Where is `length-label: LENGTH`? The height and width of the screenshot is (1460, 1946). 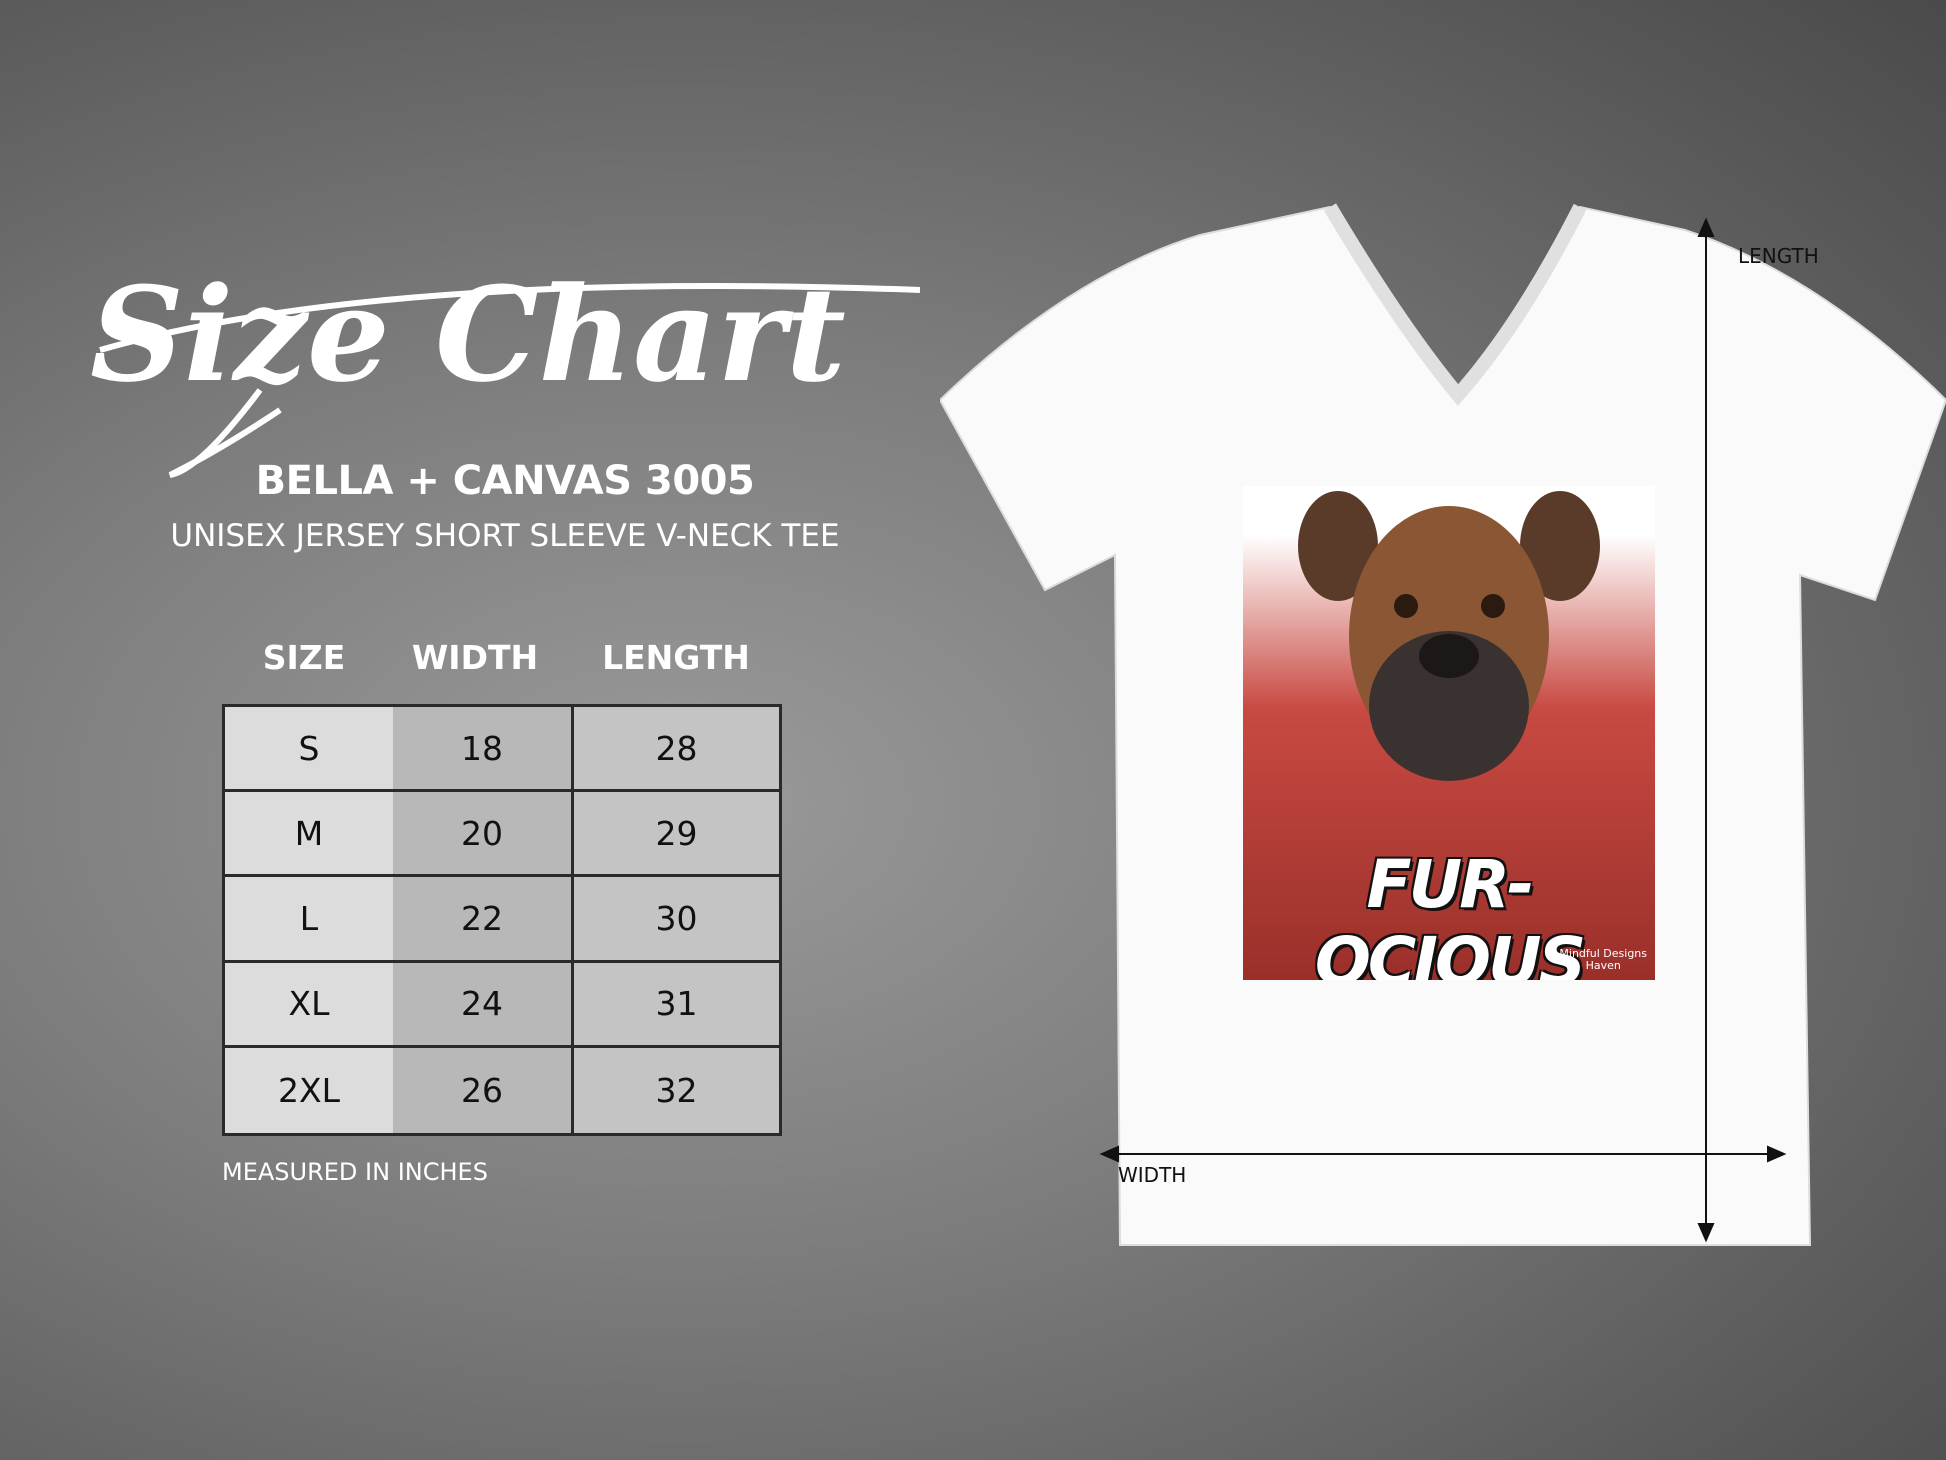 length-label: LENGTH is located at coordinates (1778, 256).